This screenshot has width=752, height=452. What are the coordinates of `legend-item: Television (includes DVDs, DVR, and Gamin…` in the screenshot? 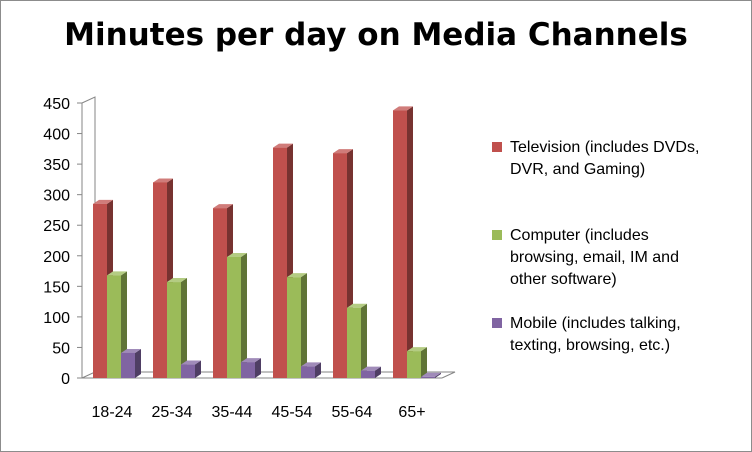 It's located at (595, 158).